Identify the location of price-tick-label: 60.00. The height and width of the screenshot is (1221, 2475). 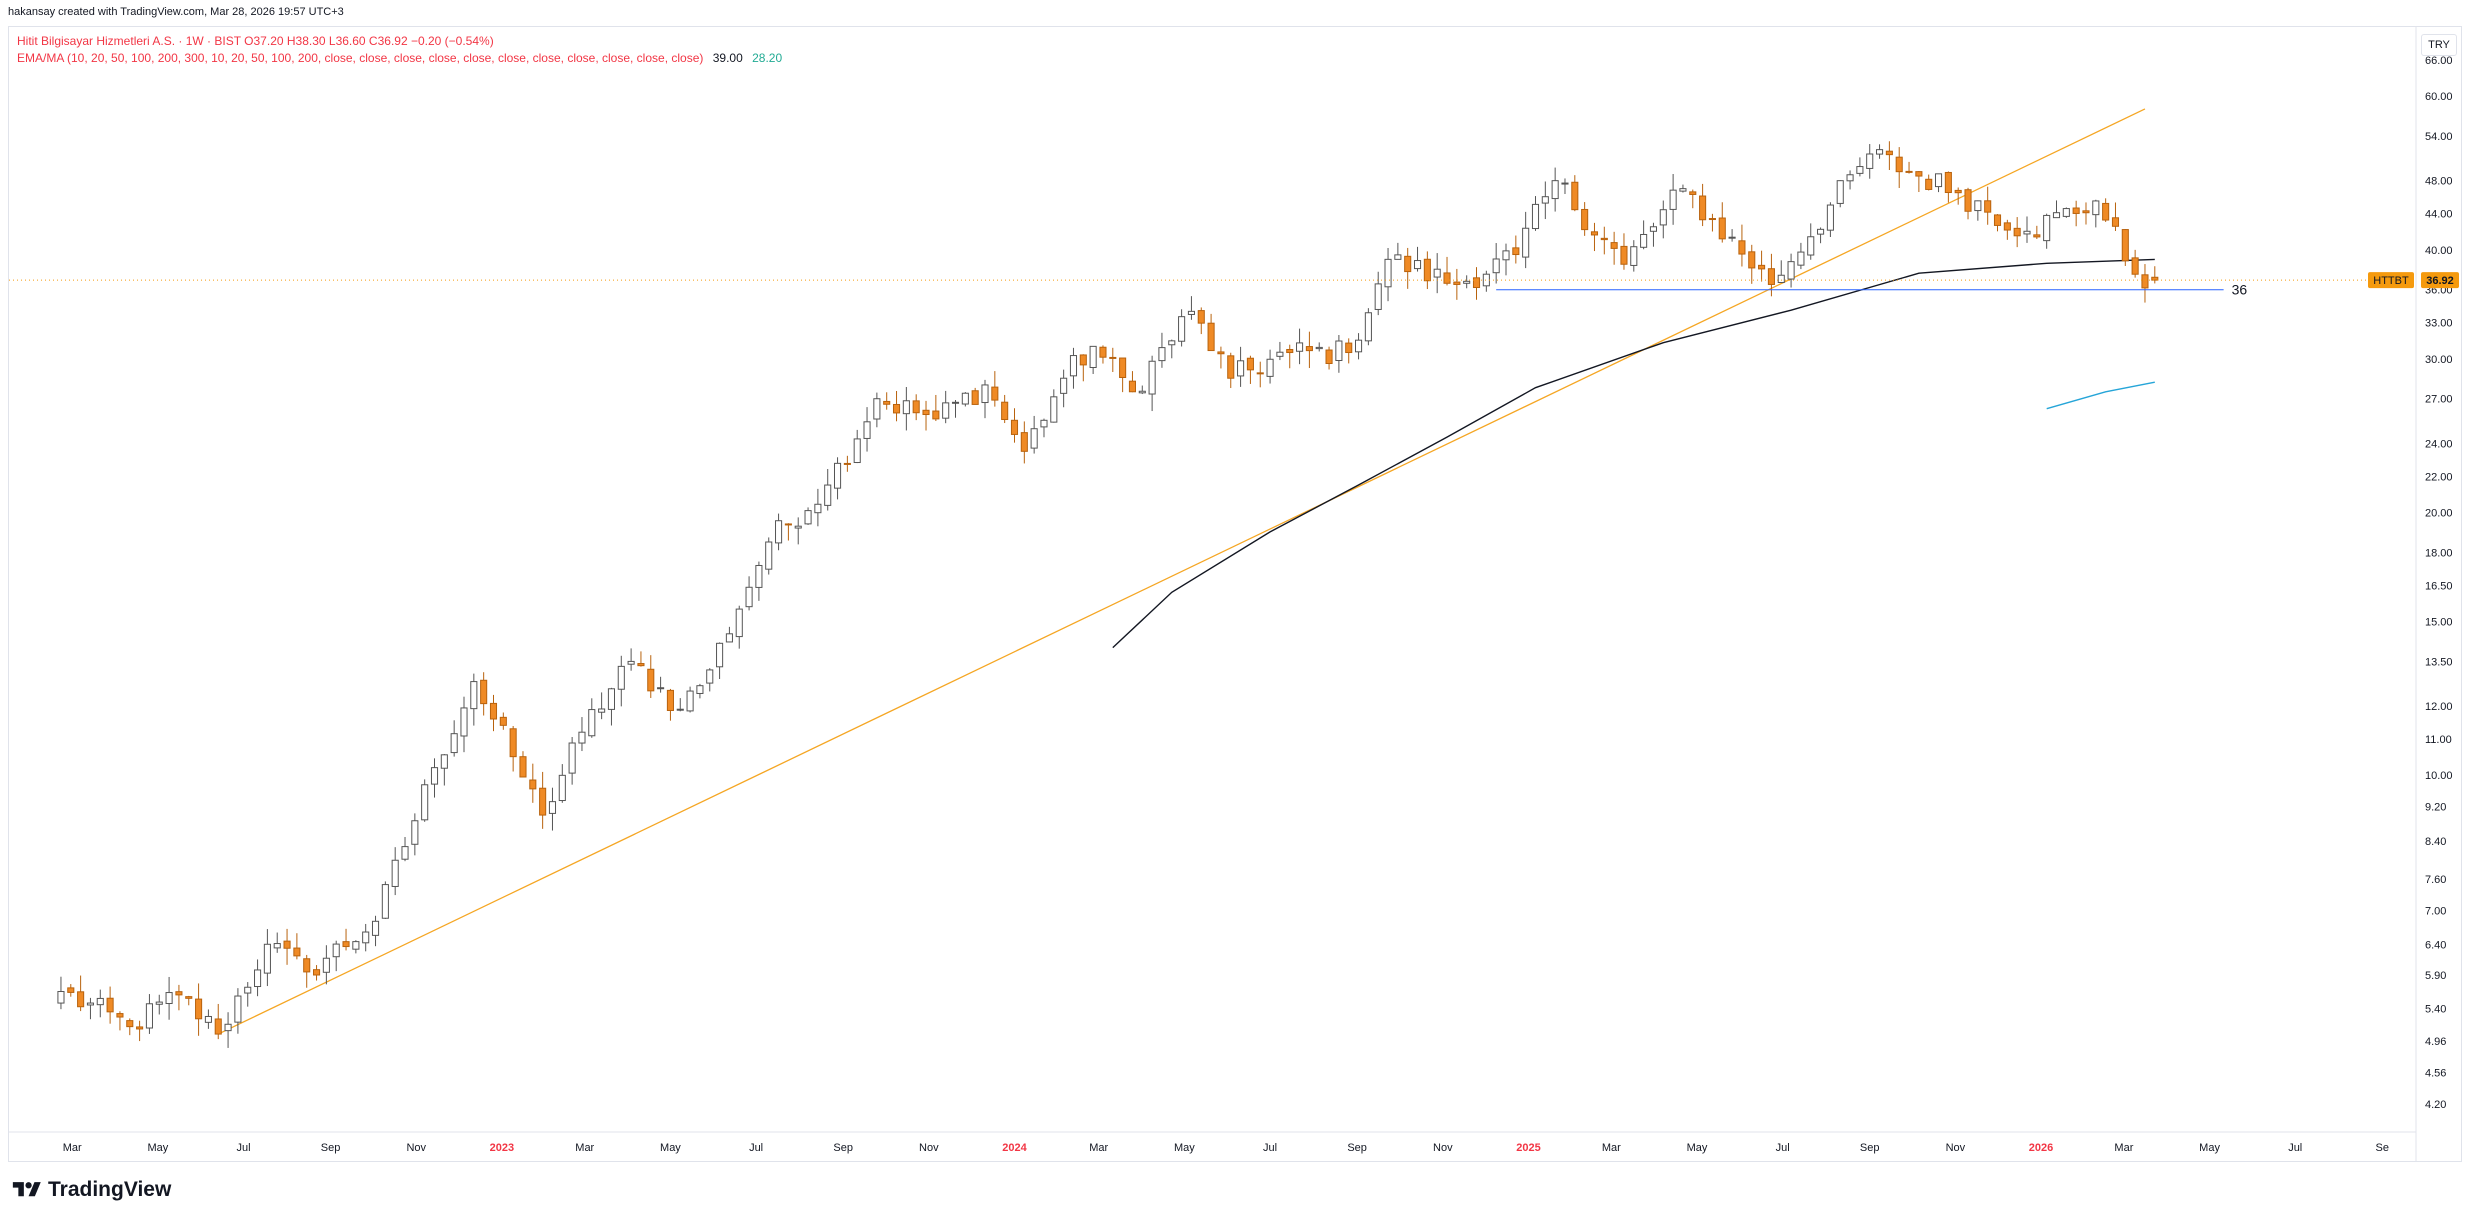
(2439, 97).